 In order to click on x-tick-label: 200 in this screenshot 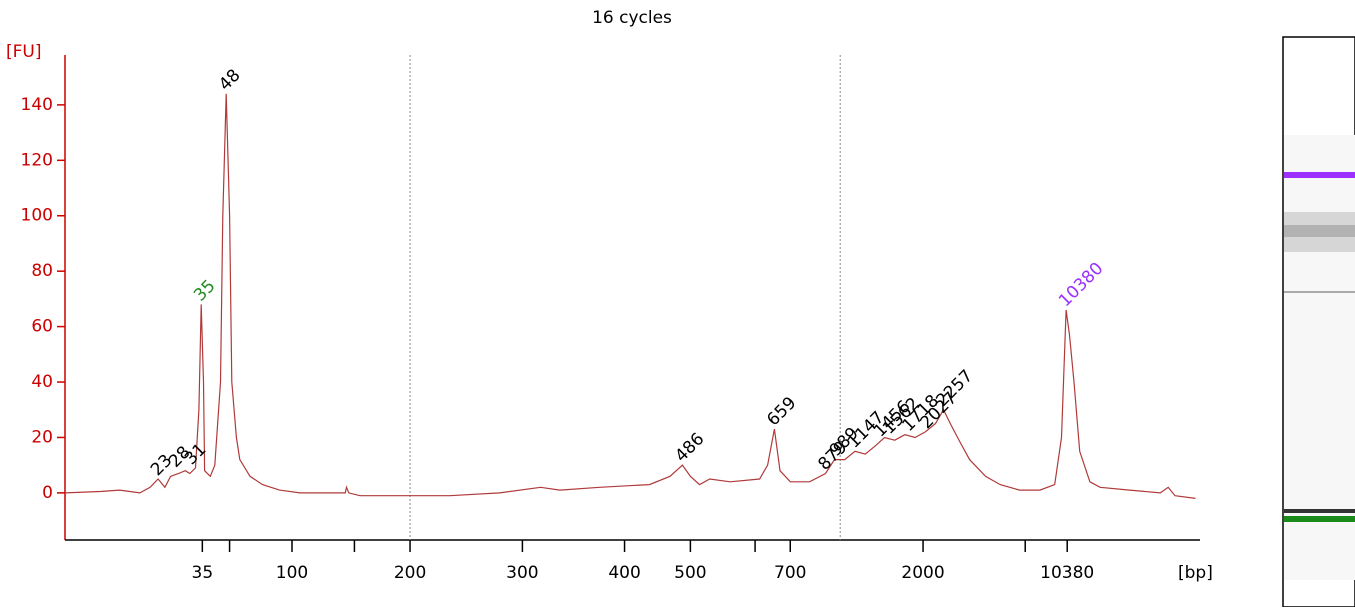, I will do `click(410, 573)`.